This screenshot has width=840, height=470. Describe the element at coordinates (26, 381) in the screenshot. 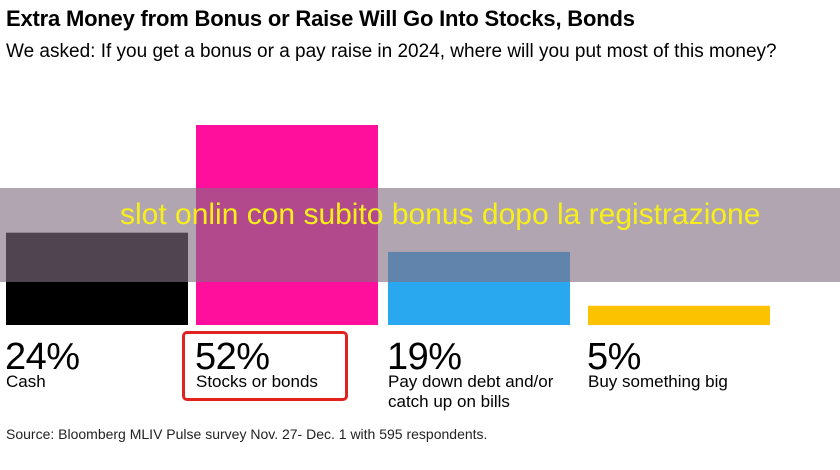

I see `bar-category-label-0: Cash` at that location.